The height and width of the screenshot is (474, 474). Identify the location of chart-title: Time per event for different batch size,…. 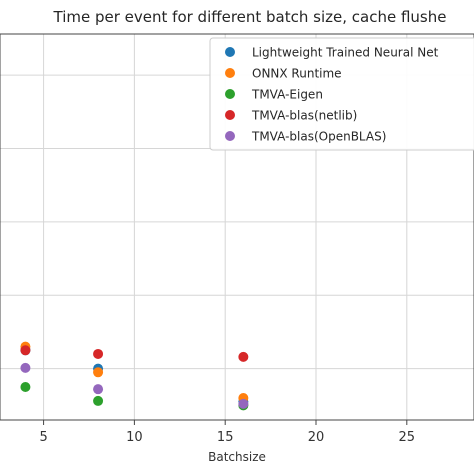
(250, 17).